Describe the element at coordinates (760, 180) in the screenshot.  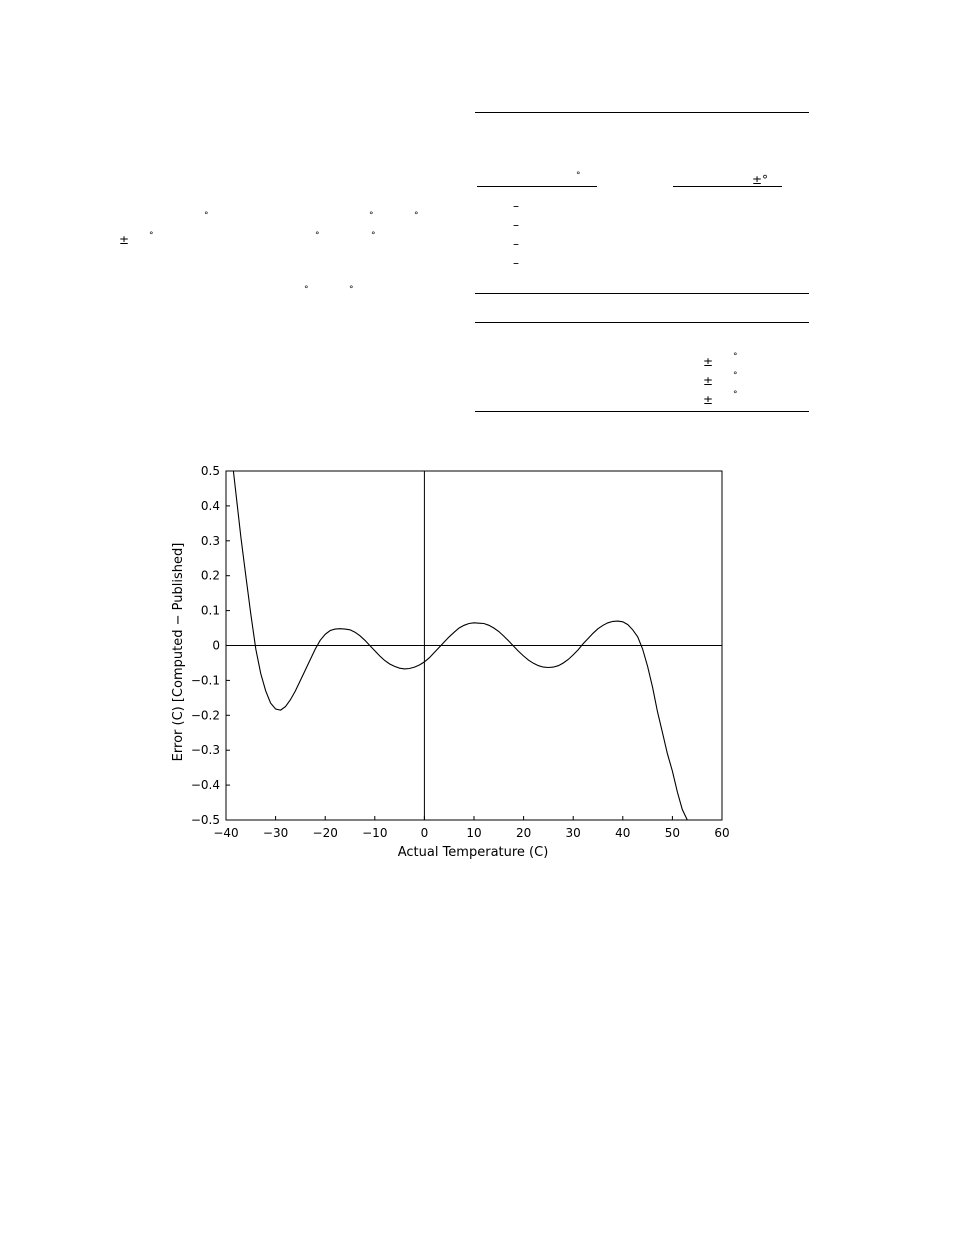
I see `plus-minus-degree-symbol: ±°` at that location.